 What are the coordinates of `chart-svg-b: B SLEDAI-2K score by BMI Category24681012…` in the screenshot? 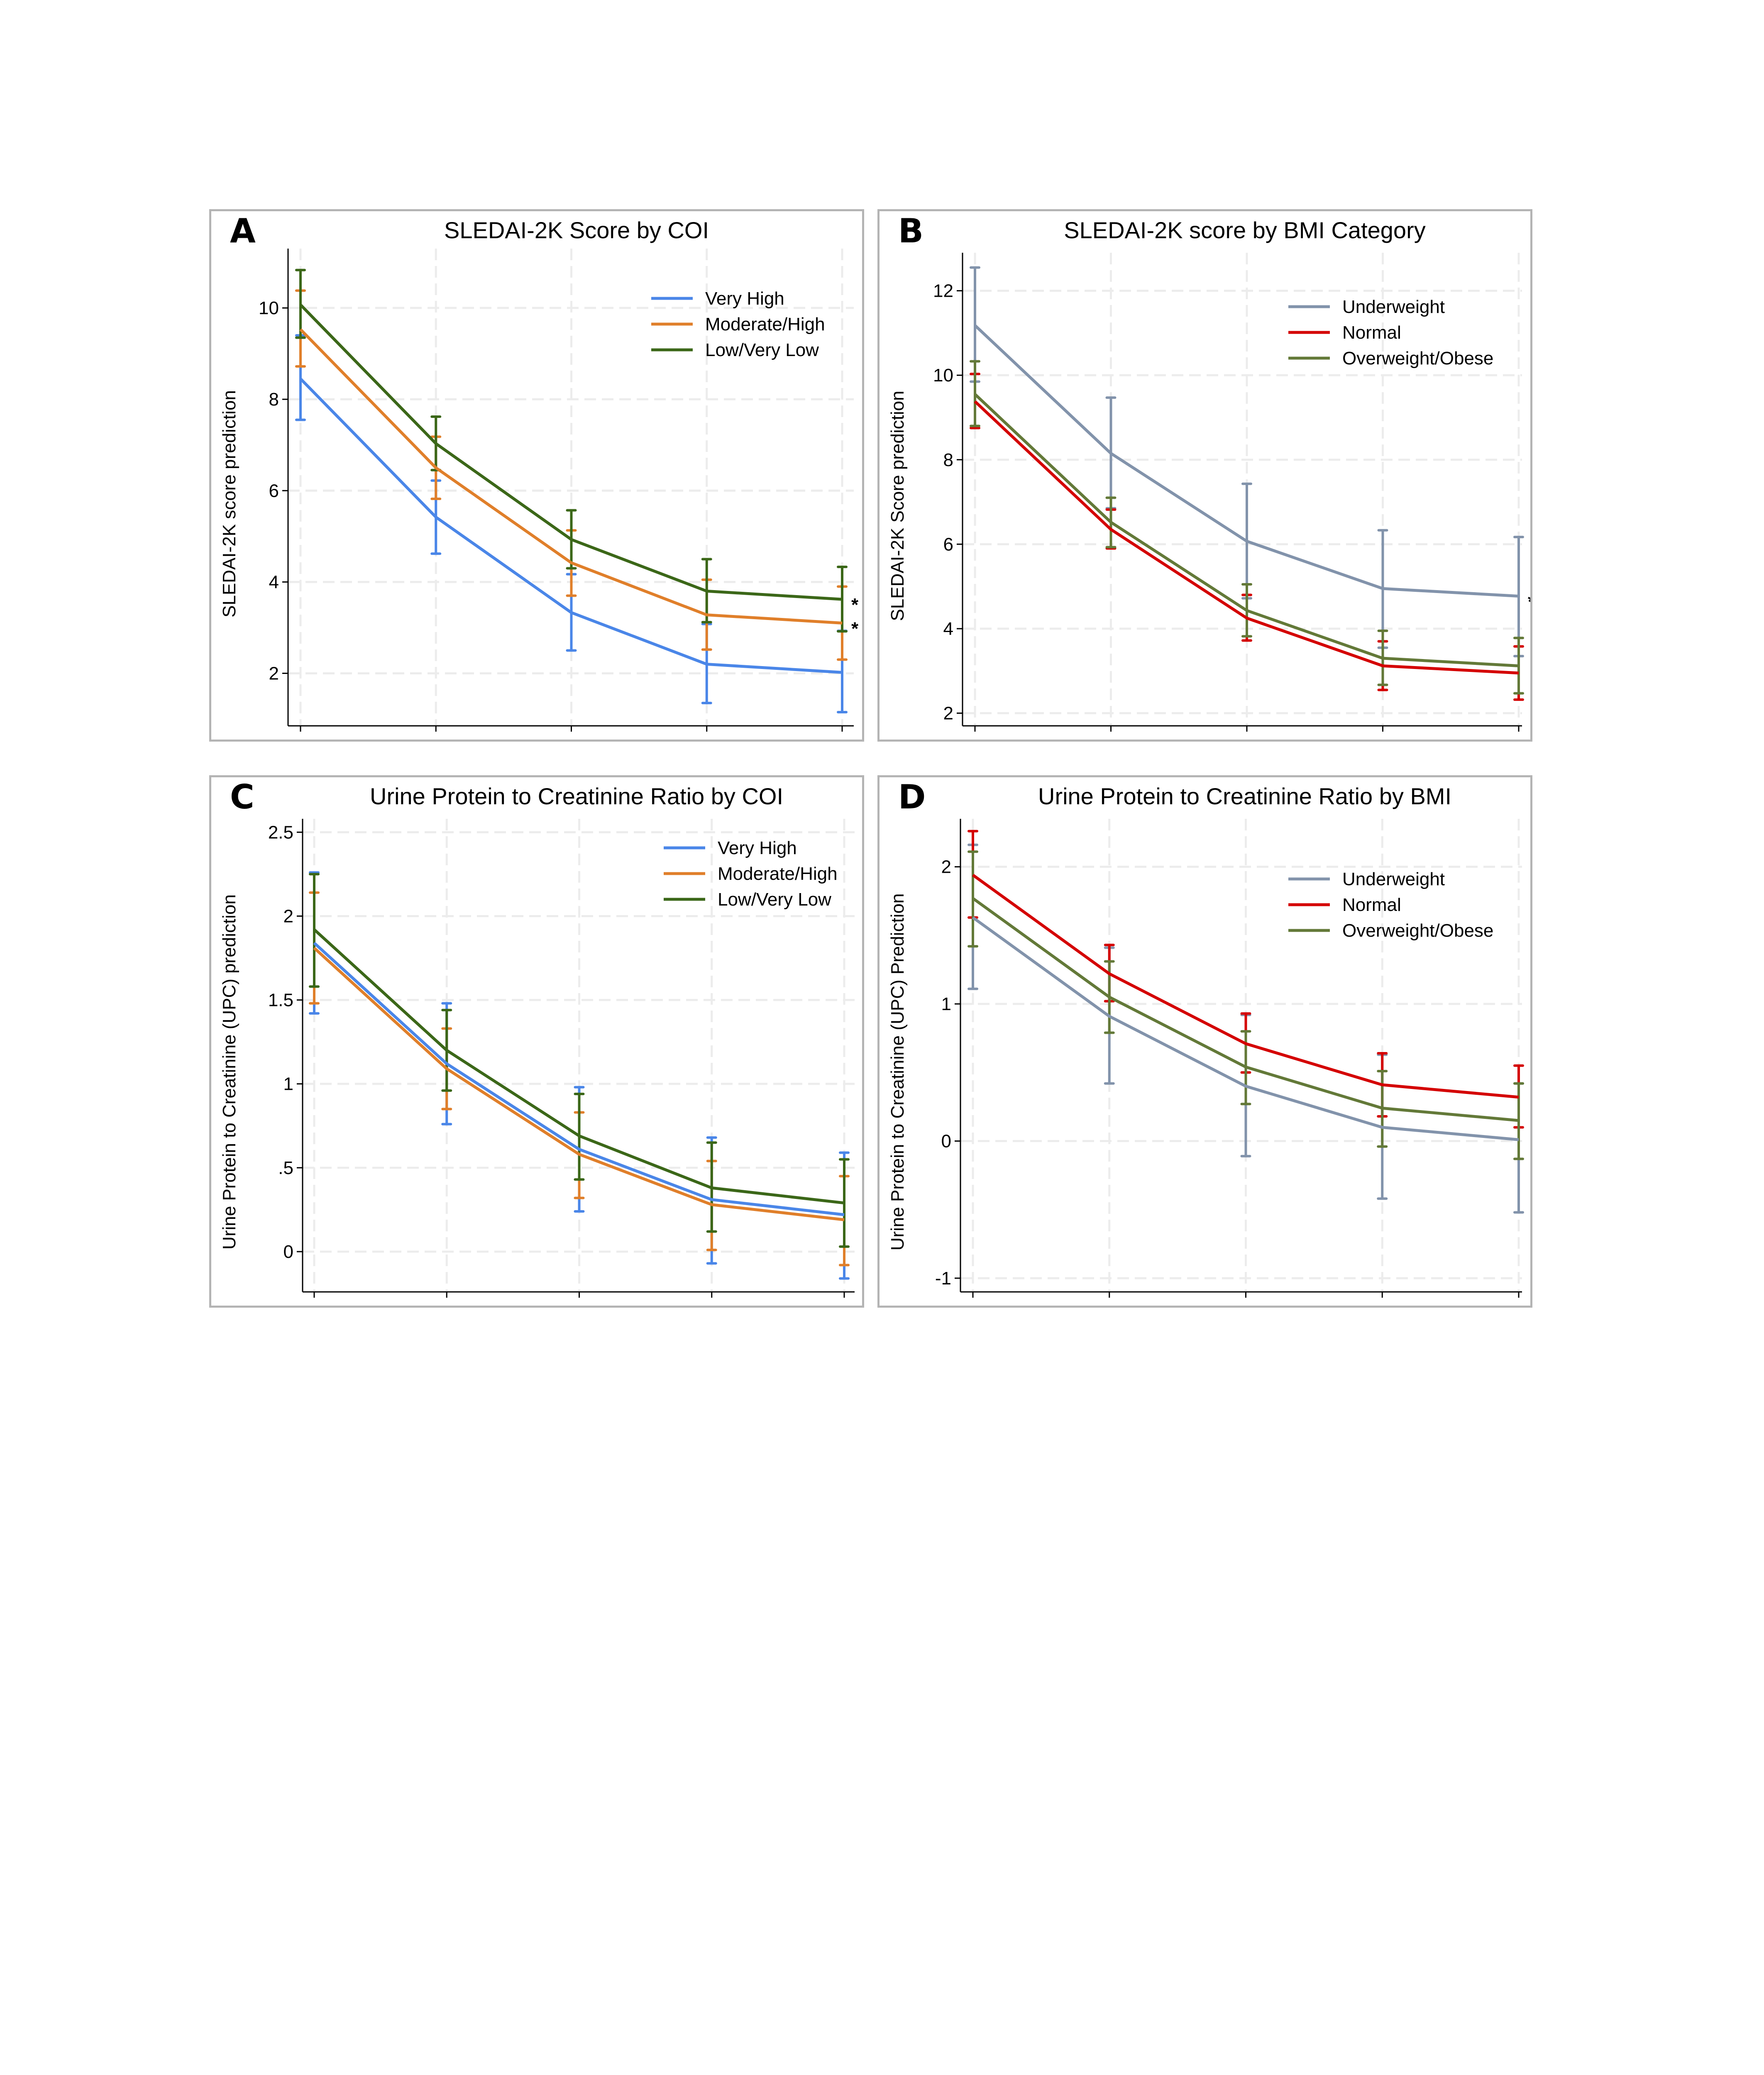 It's located at (1209, 476).